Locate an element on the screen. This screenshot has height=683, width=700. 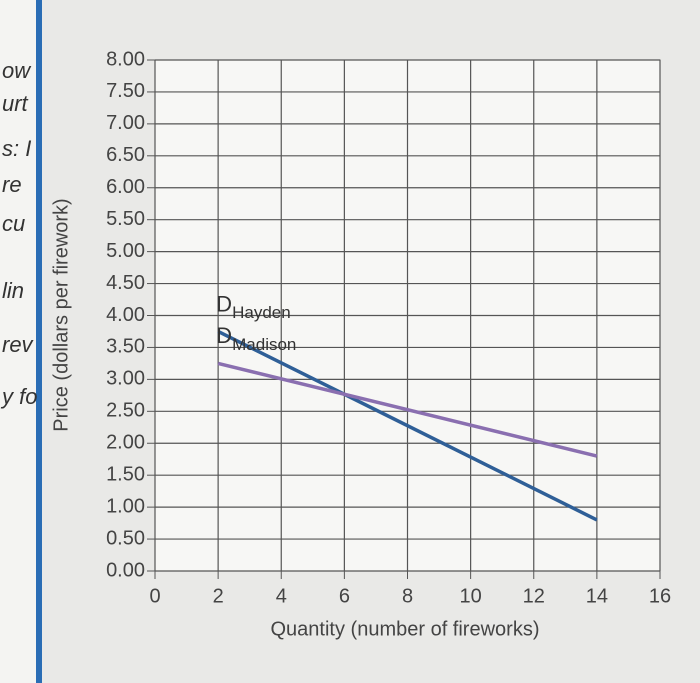
y-tick-label: 4.50 is located at coordinates (125, 283).